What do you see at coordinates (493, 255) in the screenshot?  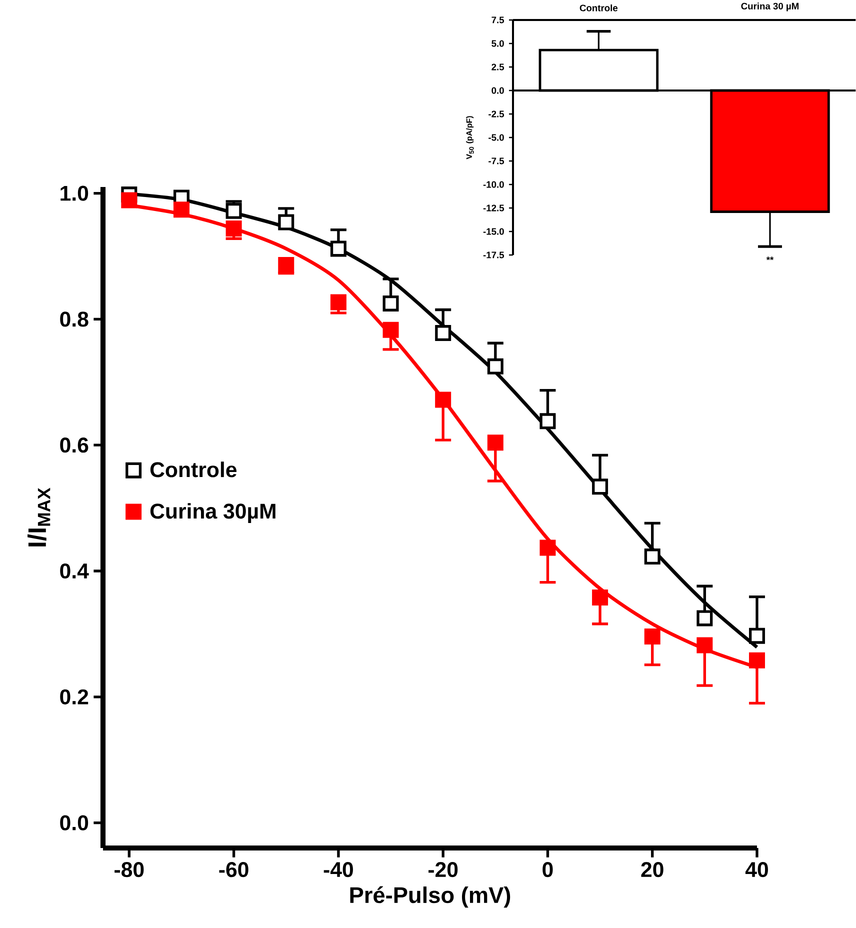 I see `y-tick-label: -17.5` at bounding box center [493, 255].